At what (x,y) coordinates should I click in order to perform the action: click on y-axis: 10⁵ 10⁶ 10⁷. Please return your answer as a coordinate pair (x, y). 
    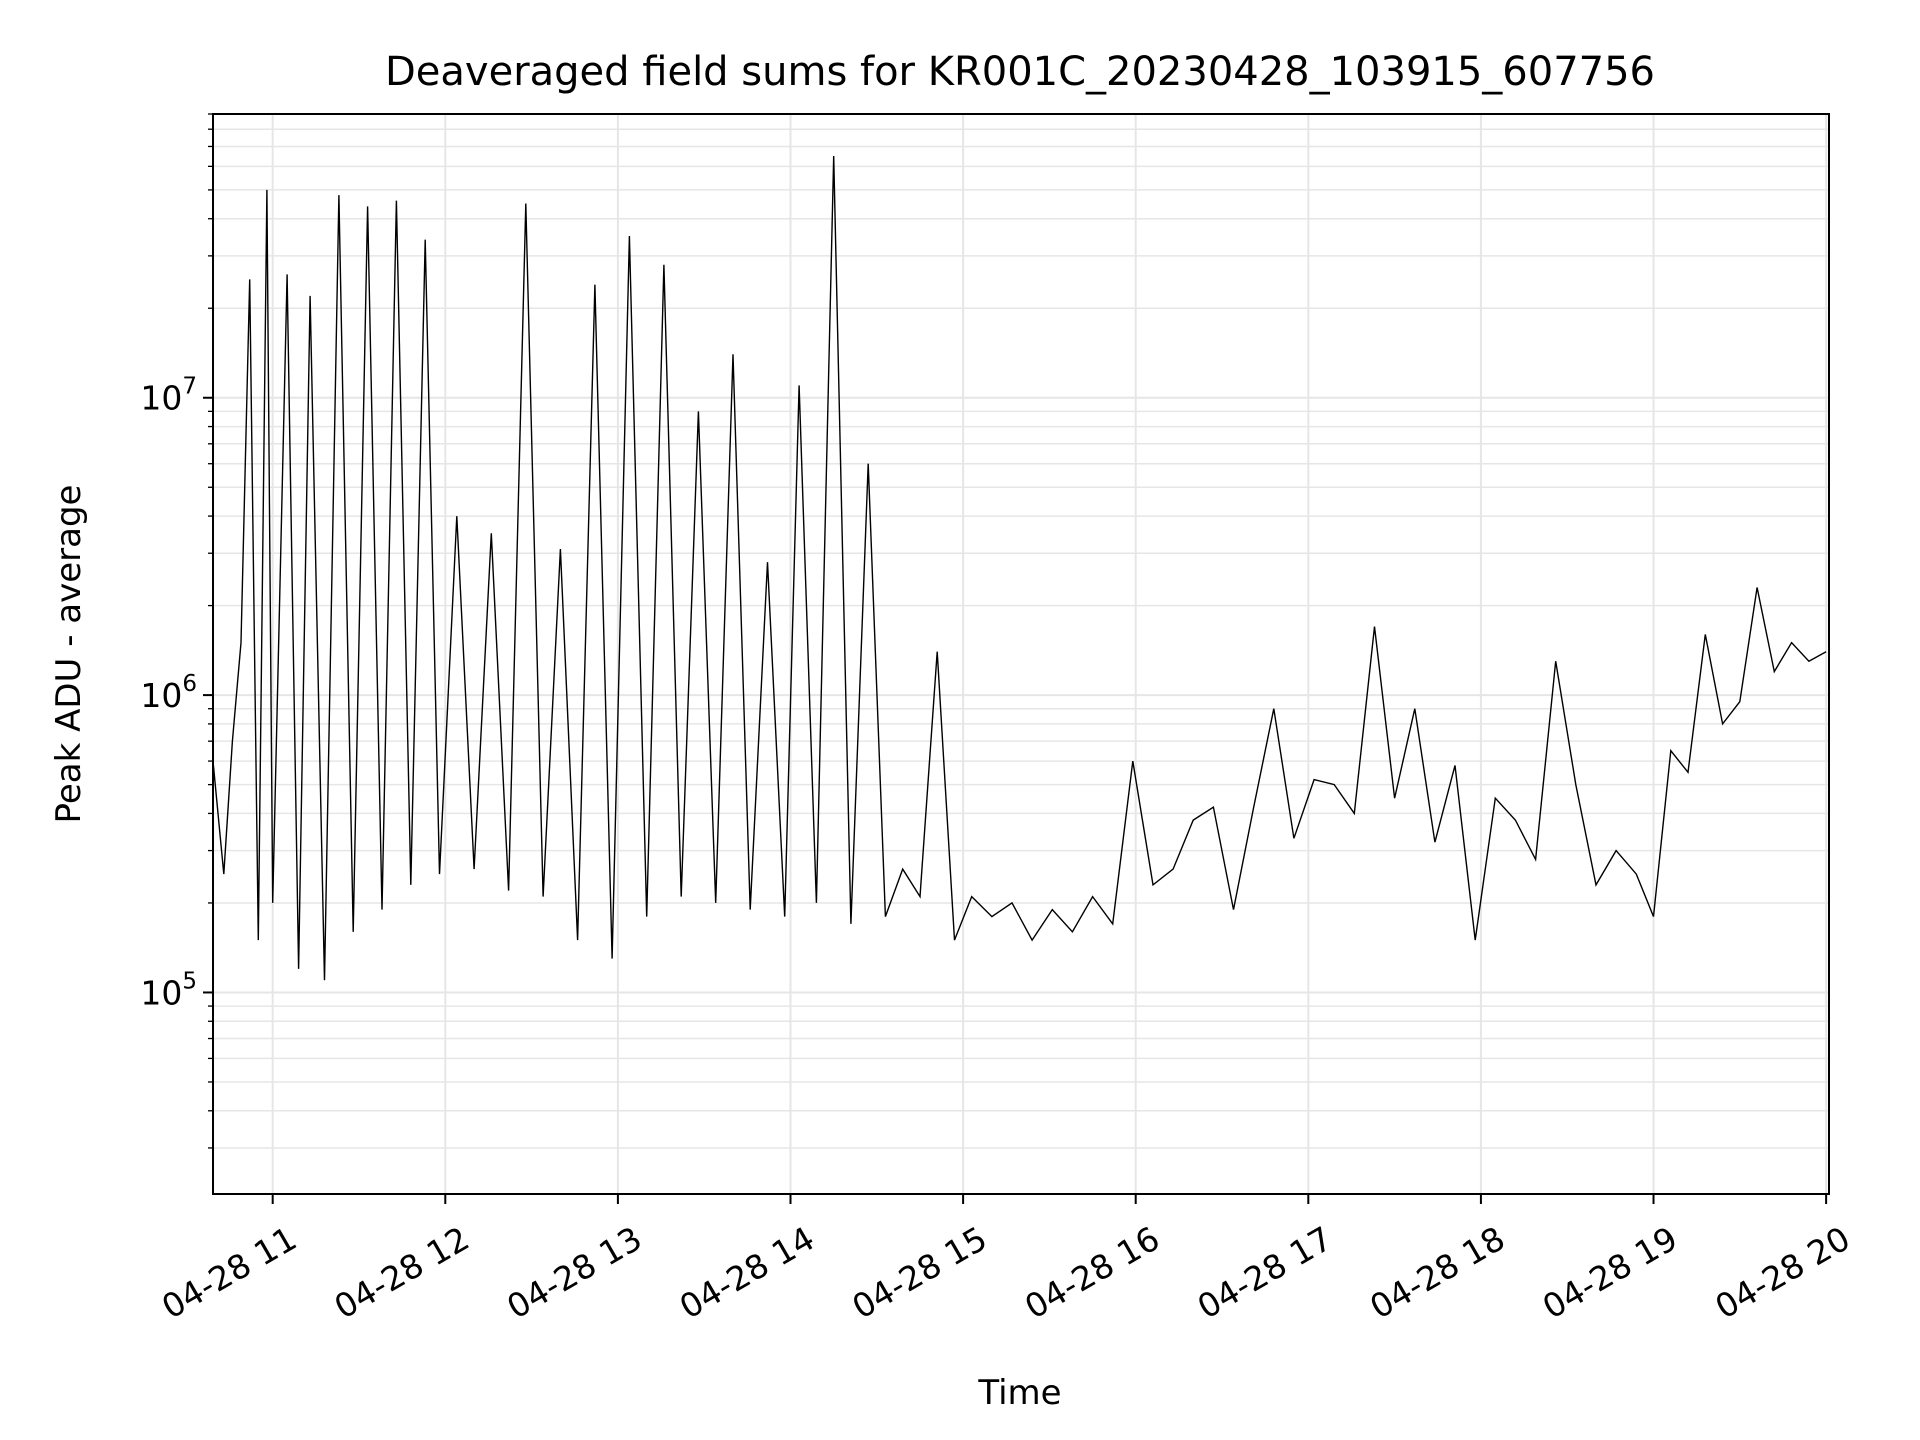
    Looking at the image, I should click on (176, 631).